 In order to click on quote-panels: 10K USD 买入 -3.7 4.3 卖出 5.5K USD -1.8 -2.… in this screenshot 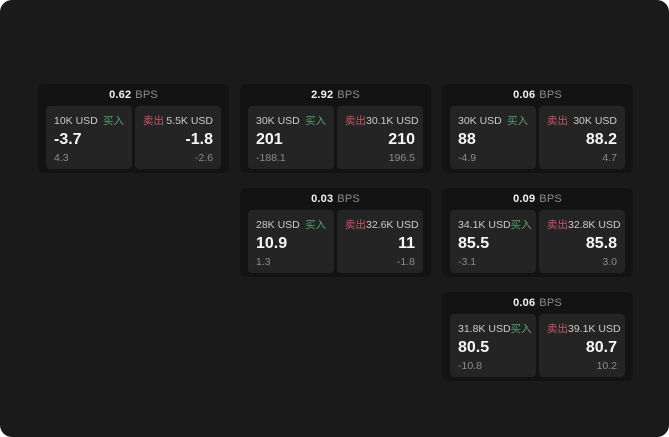, I will do `click(133, 139)`.